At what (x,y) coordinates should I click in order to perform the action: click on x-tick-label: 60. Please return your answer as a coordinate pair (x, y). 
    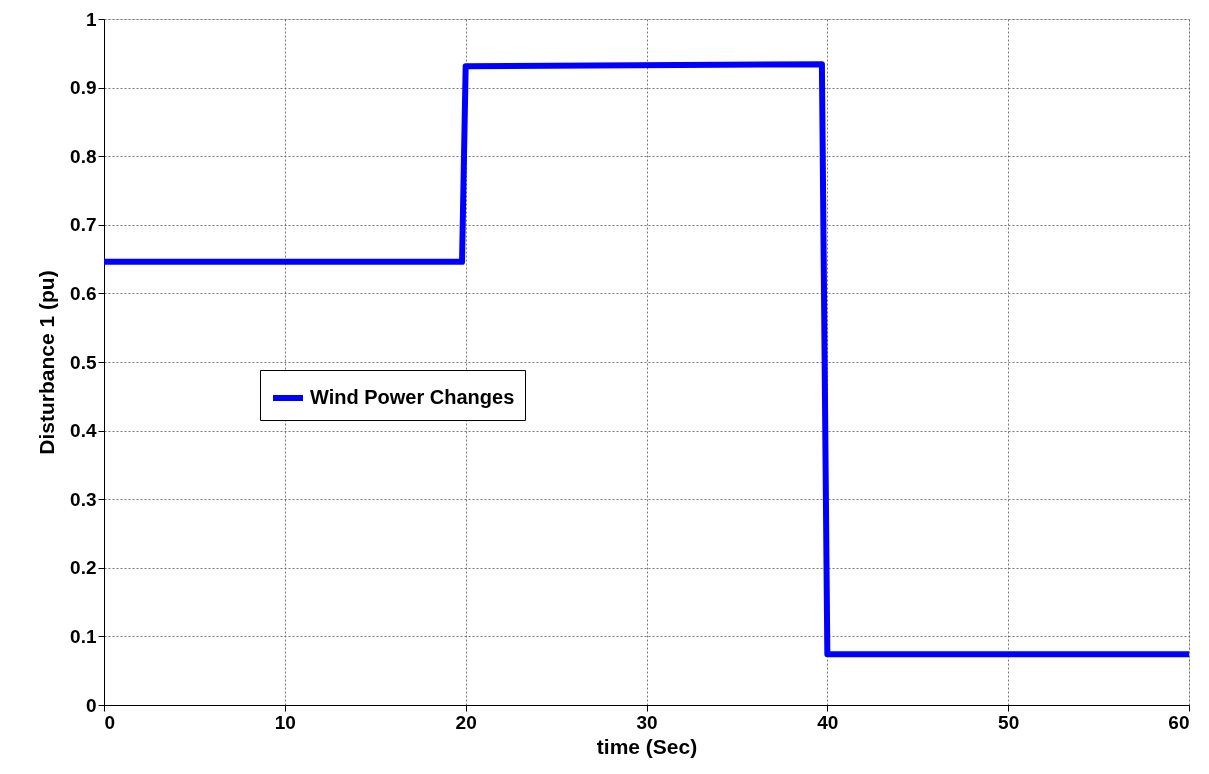
    Looking at the image, I should click on (1179, 722).